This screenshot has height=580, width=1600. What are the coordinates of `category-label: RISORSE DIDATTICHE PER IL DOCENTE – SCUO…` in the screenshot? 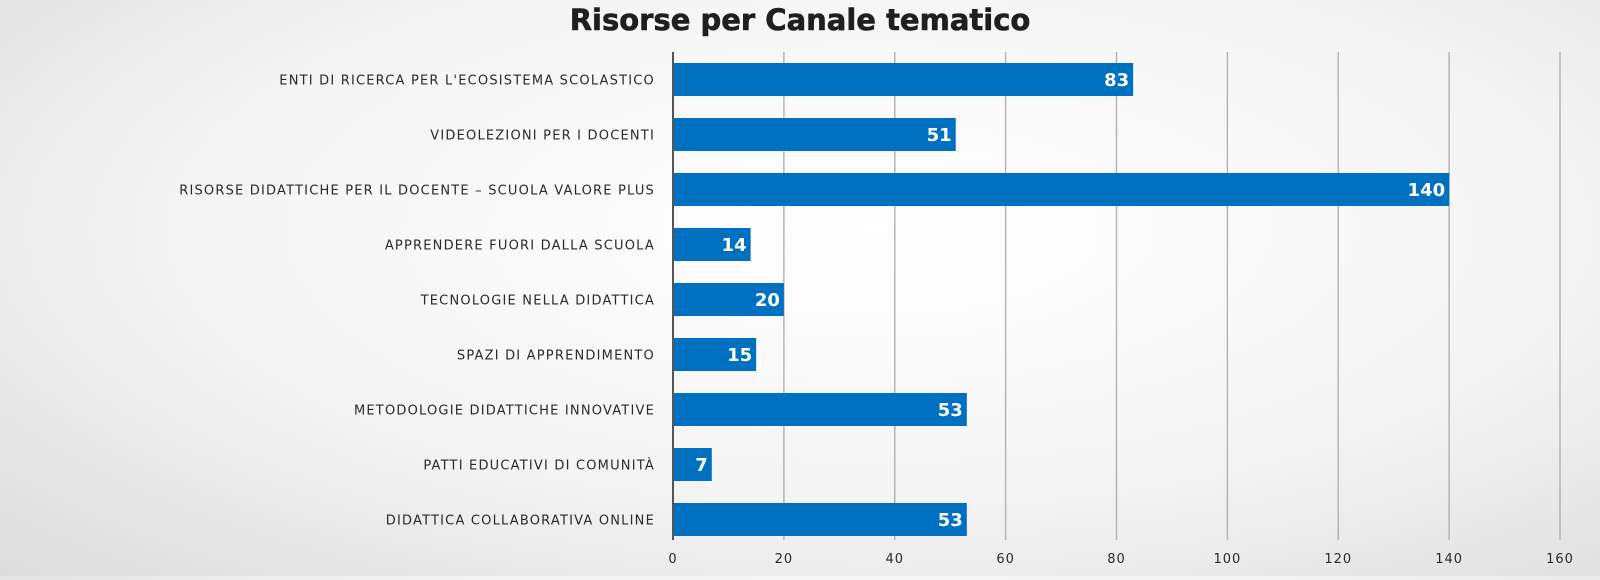 It's located at (417, 191).